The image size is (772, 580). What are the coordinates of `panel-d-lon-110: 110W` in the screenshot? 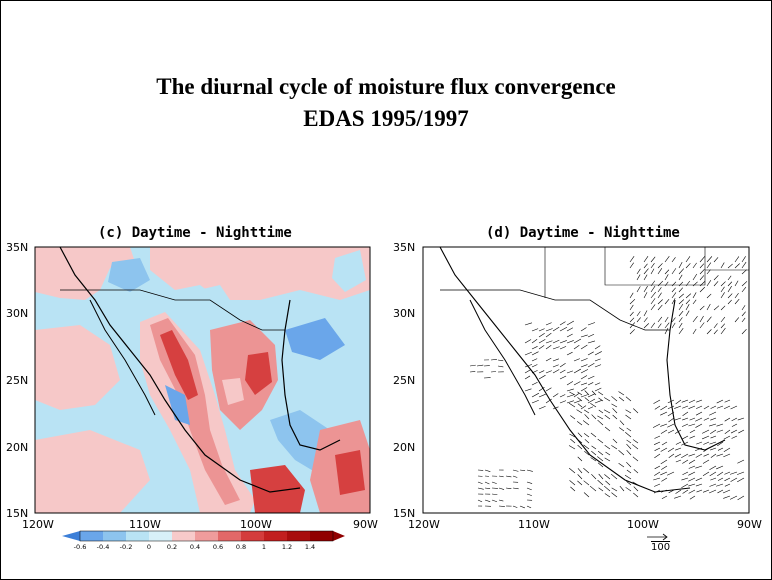 It's located at (534, 524).